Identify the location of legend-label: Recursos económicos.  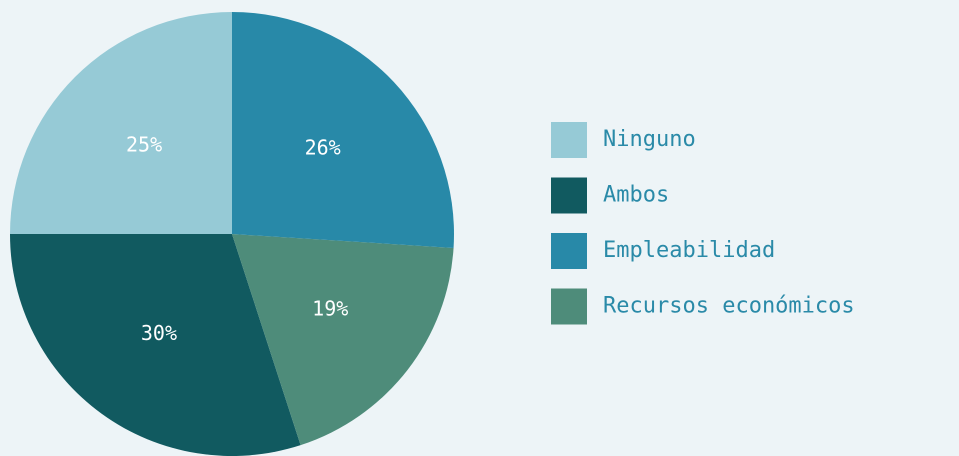
(729, 306).